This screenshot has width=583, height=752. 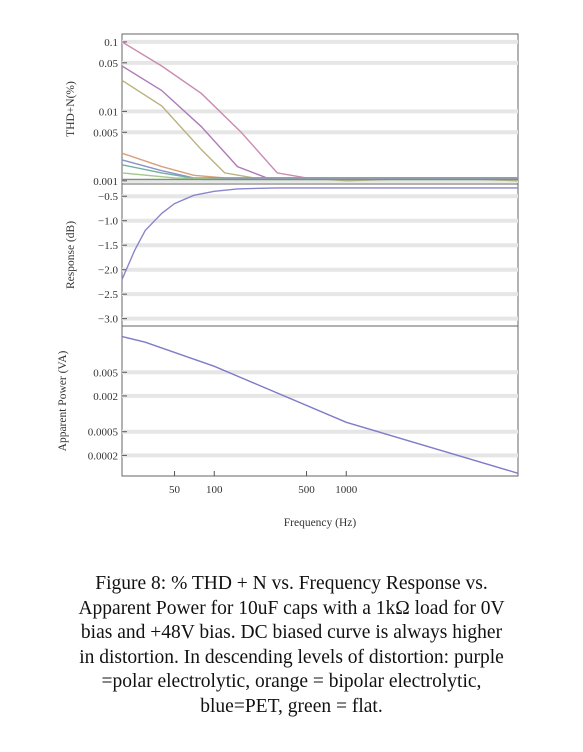 I want to click on x-tick-label: 500, so click(x=306, y=490).